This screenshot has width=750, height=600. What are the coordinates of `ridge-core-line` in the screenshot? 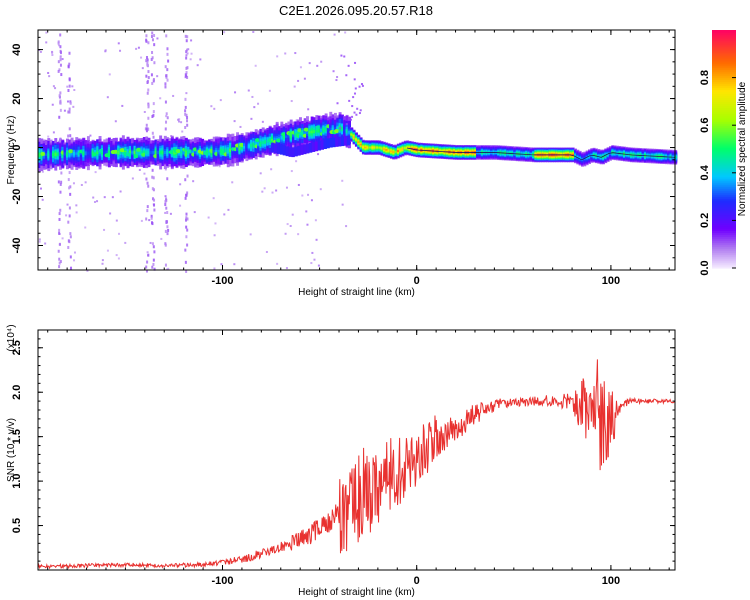 It's located at (541, 154).